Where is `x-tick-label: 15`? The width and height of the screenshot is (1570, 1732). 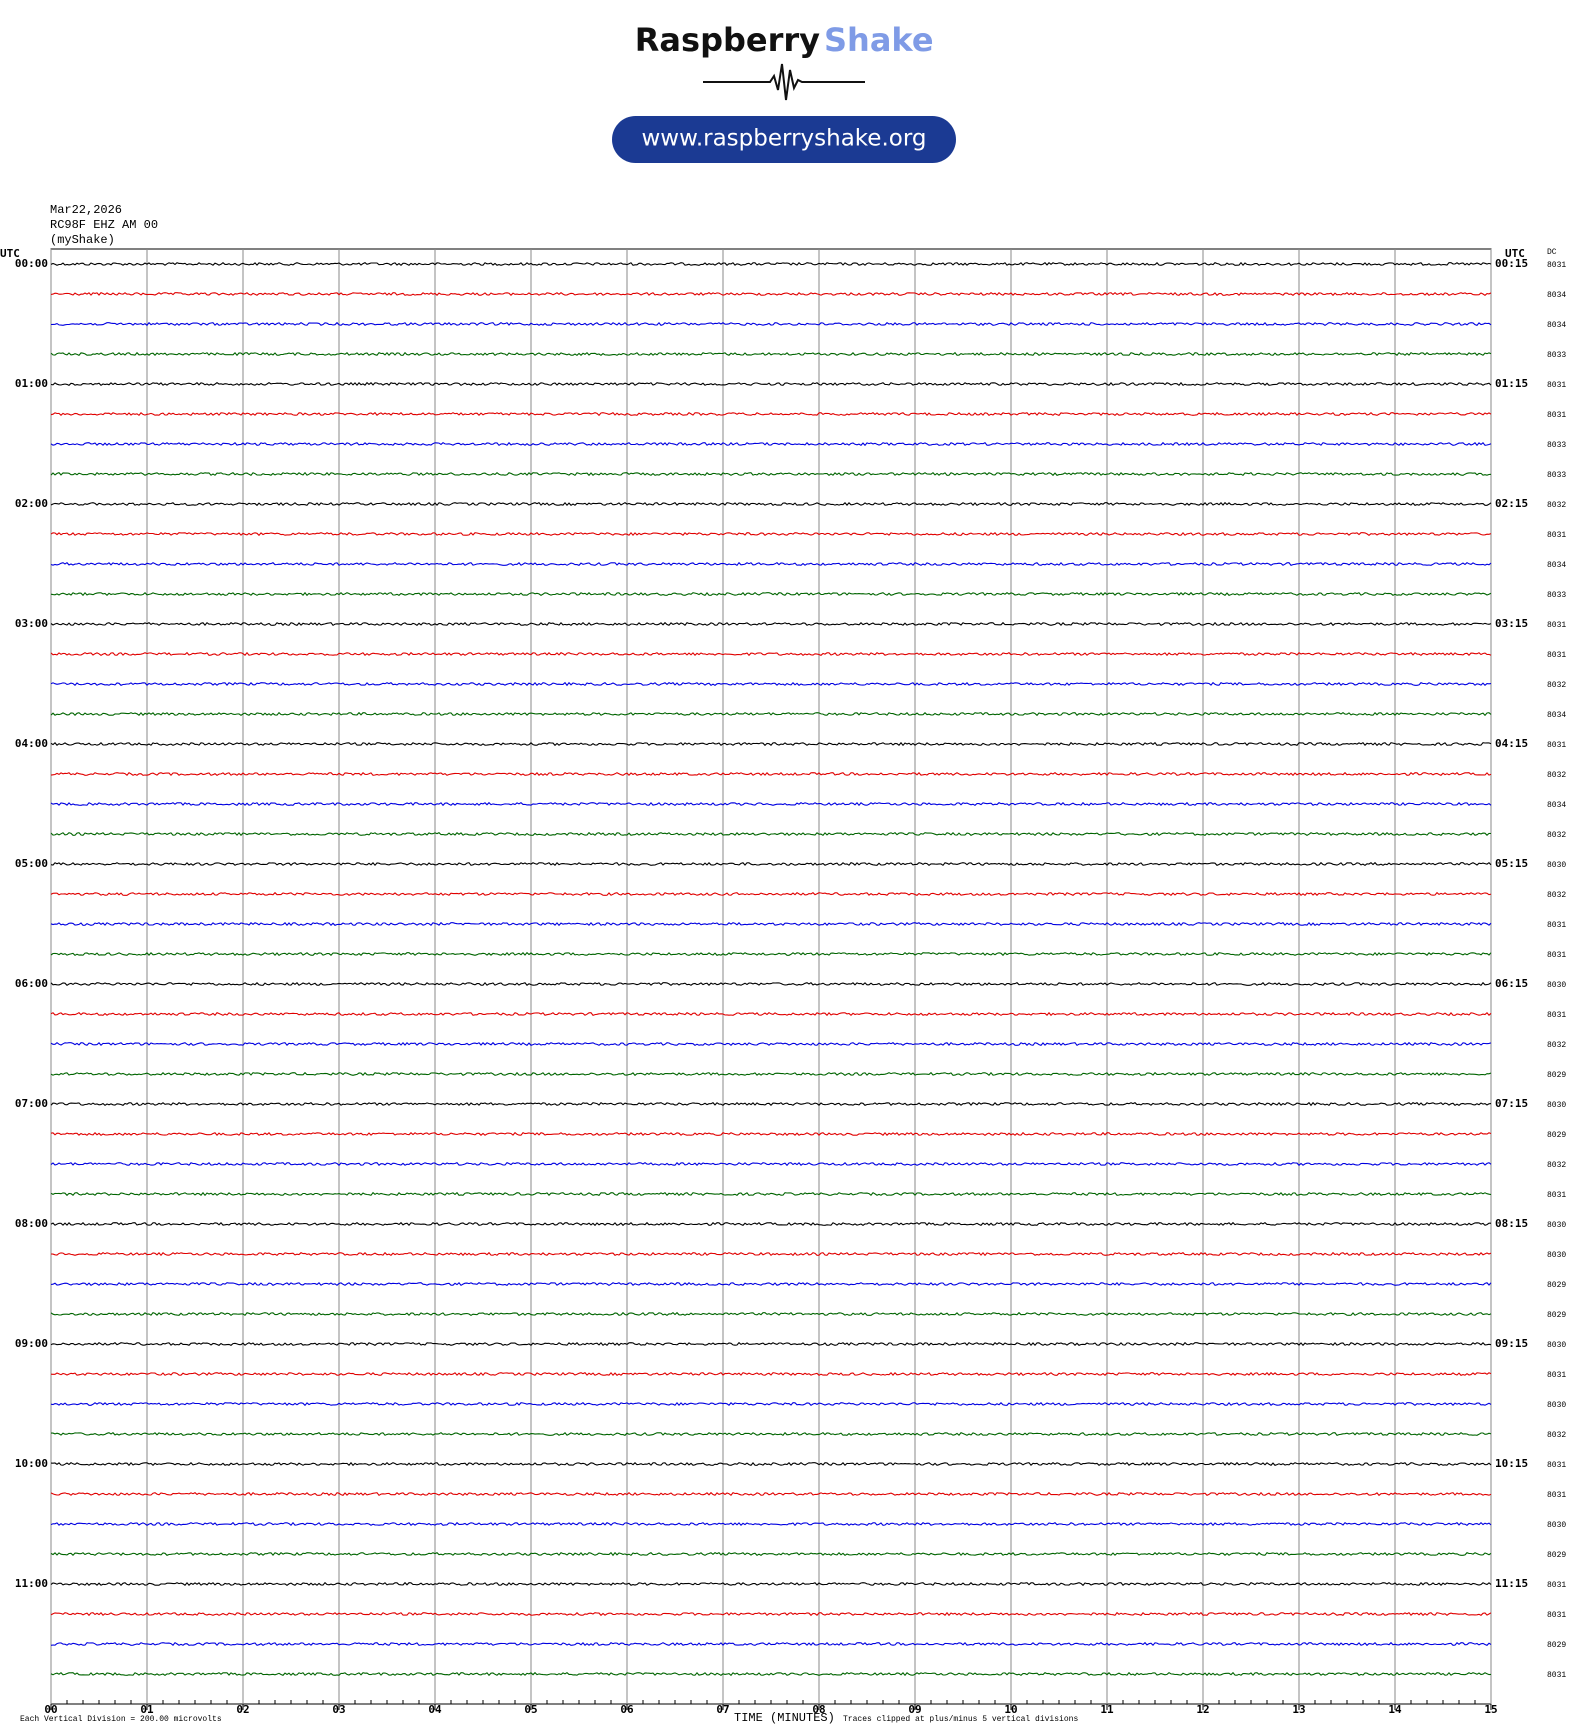 x-tick-label: 15 is located at coordinates (1490, 1709).